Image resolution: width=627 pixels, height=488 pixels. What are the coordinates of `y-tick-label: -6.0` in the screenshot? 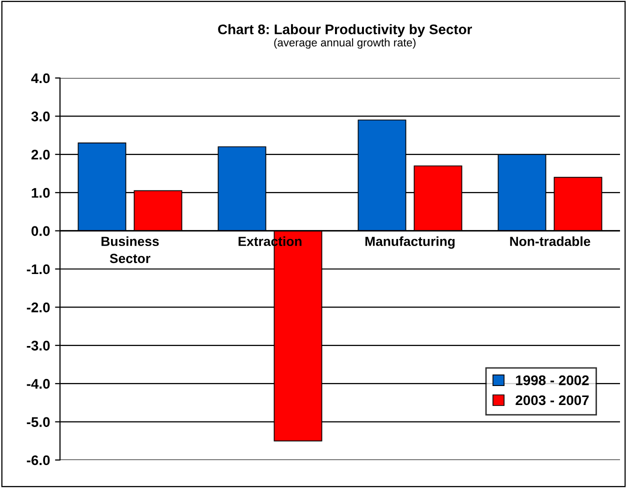 It's located at (38, 460).